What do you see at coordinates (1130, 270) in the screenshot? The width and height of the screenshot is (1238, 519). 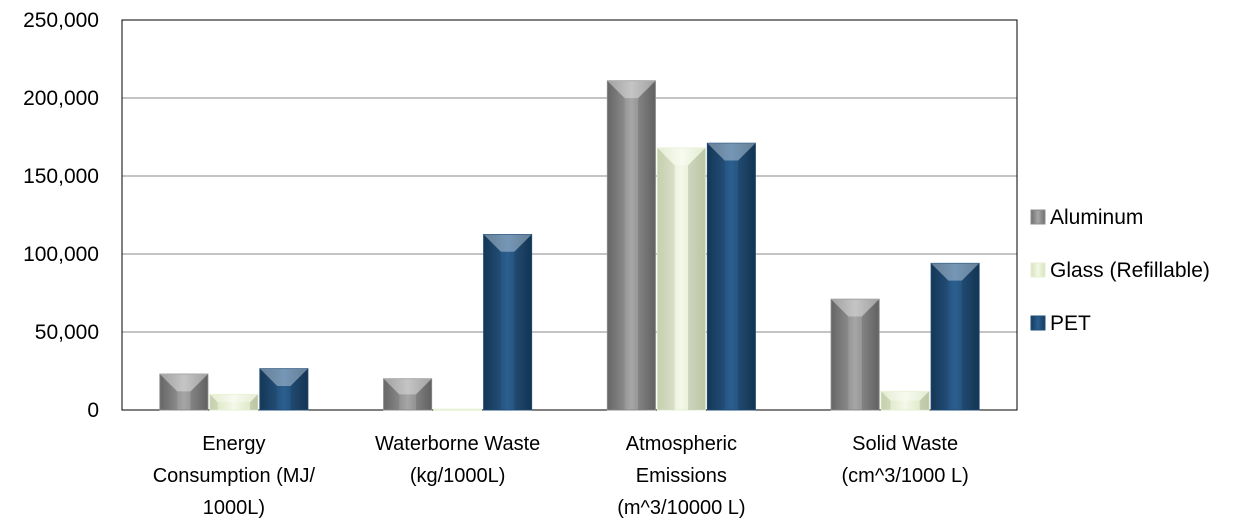 I see `legend-label: Glass (Refillable)` at bounding box center [1130, 270].